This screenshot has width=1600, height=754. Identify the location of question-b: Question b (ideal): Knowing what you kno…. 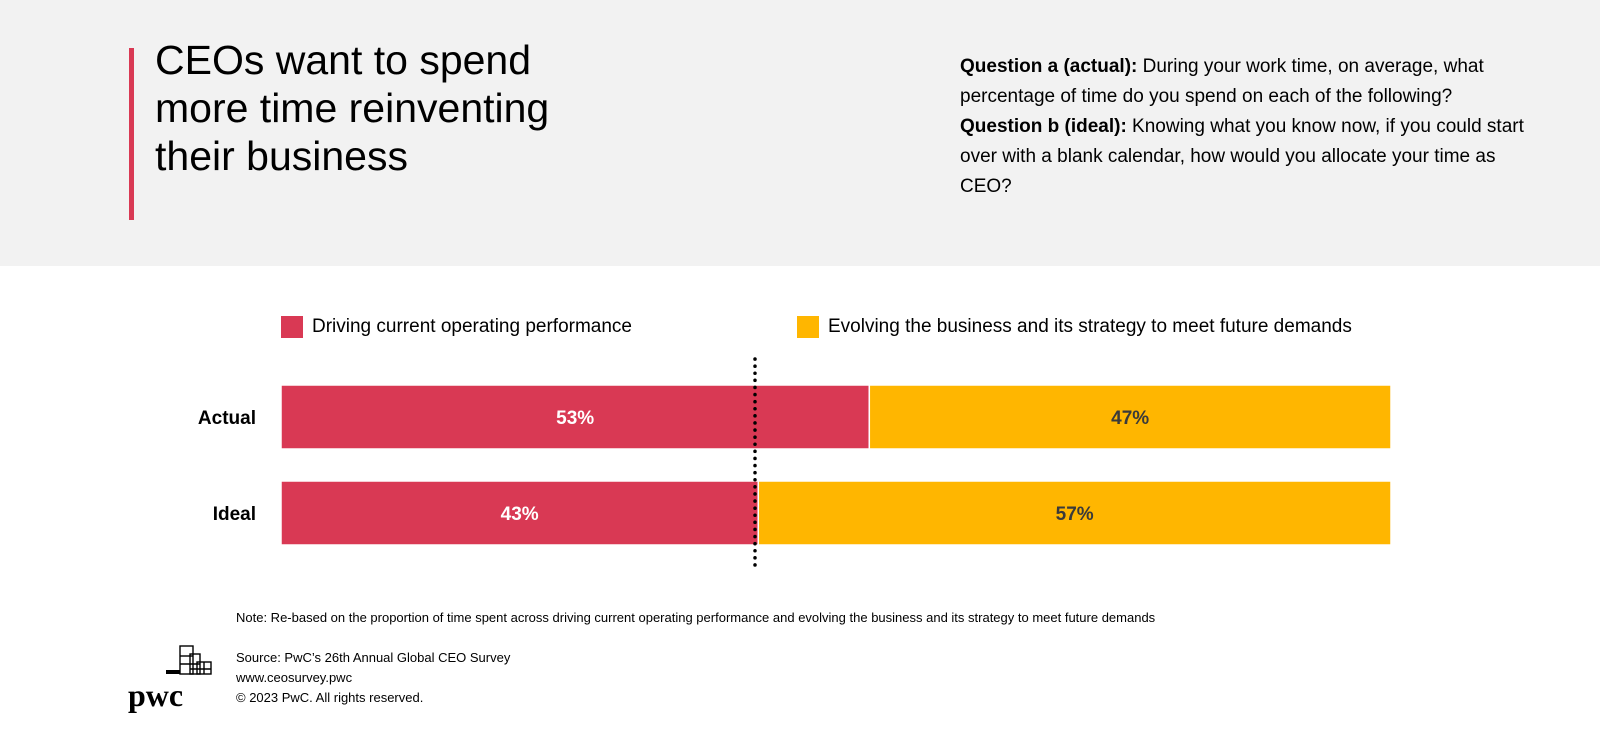
(1250, 157).